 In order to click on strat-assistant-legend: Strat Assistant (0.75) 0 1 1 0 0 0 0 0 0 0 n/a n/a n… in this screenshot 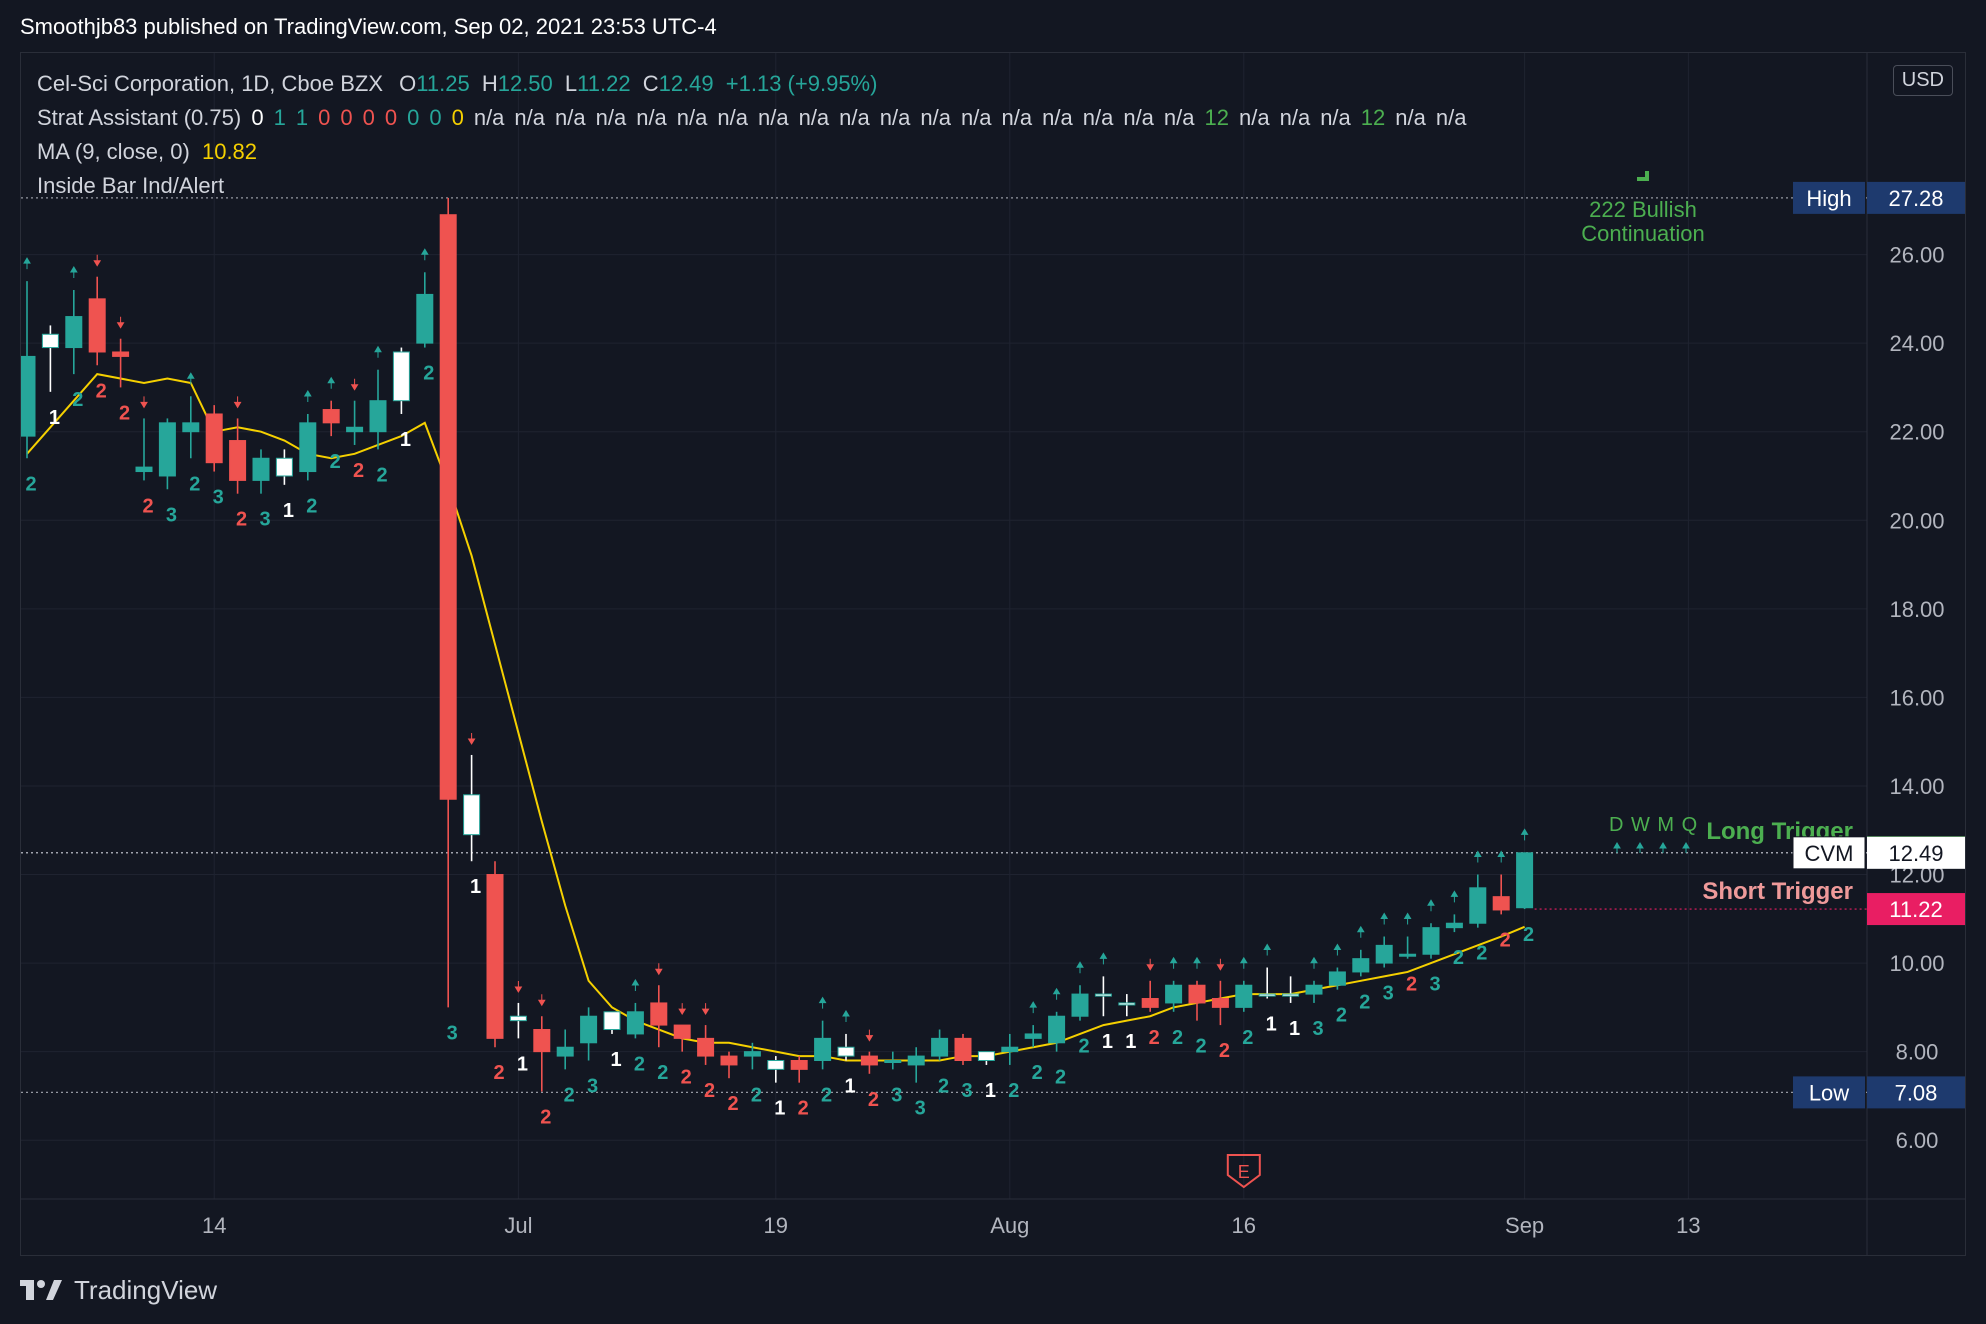, I will do `click(751, 118)`.